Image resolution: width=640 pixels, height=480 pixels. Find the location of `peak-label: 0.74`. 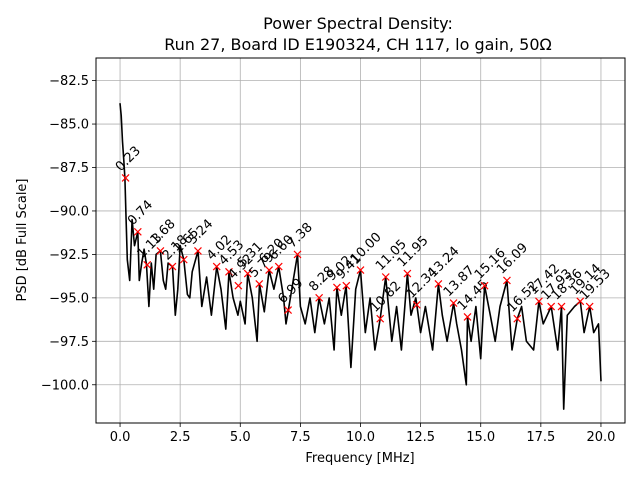

peak-label: 0.74 is located at coordinates (140, 213).